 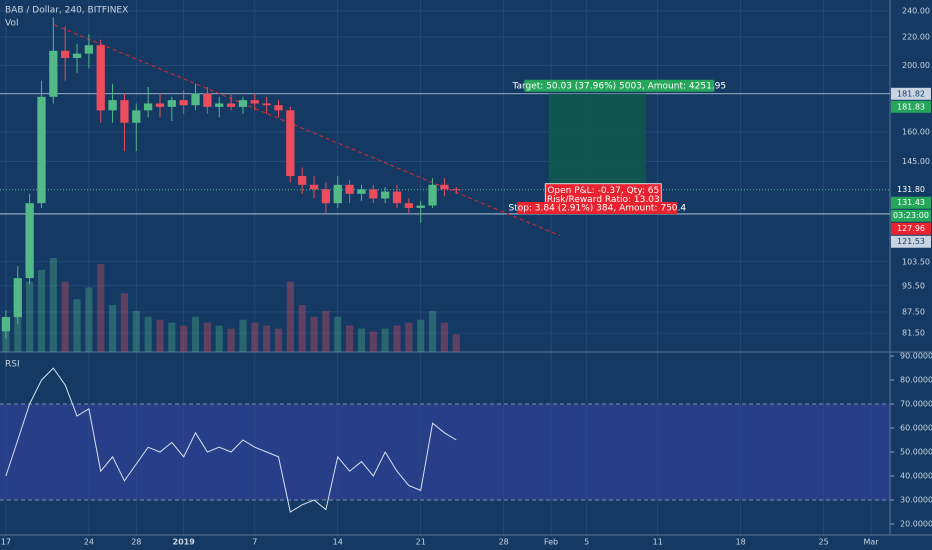 I want to click on x-tick-label: 7, so click(x=254, y=542).